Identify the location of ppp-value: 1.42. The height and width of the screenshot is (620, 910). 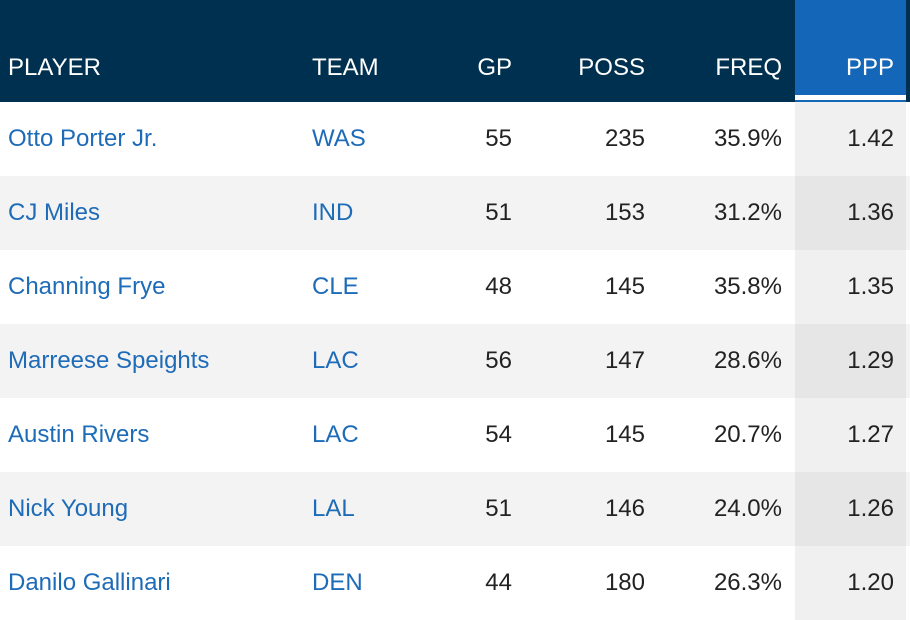
(850, 139).